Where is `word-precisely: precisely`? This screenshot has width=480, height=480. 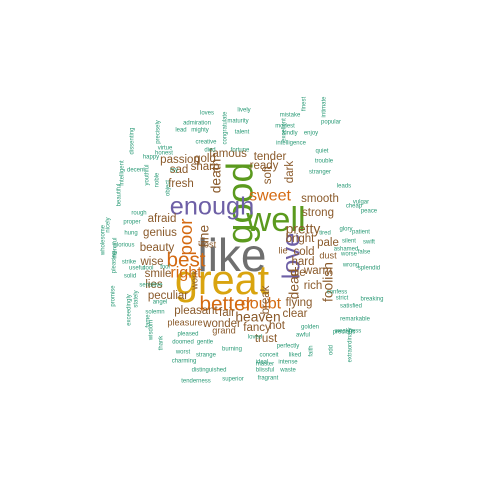 word-precisely: precisely is located at coordinates (159, 132).